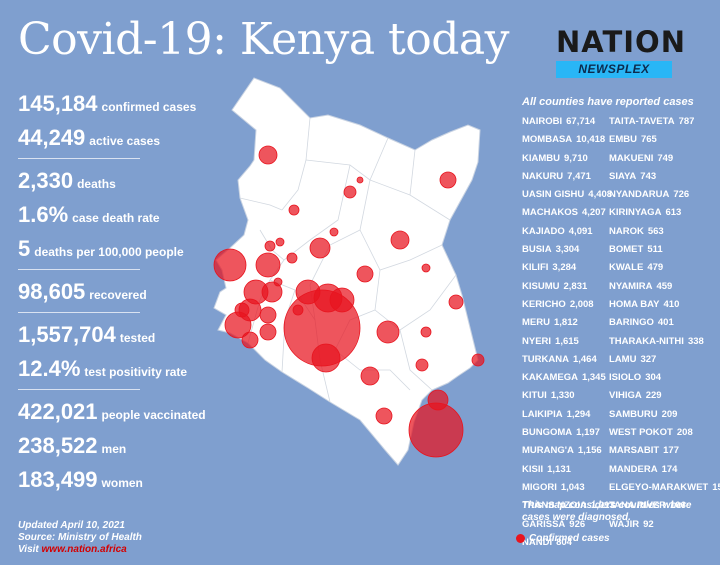  What do you see at coordinates (568, 140) in the screenshot?
I see `county-row: MOMBASA 10,418` at bounding box center [568, 140].